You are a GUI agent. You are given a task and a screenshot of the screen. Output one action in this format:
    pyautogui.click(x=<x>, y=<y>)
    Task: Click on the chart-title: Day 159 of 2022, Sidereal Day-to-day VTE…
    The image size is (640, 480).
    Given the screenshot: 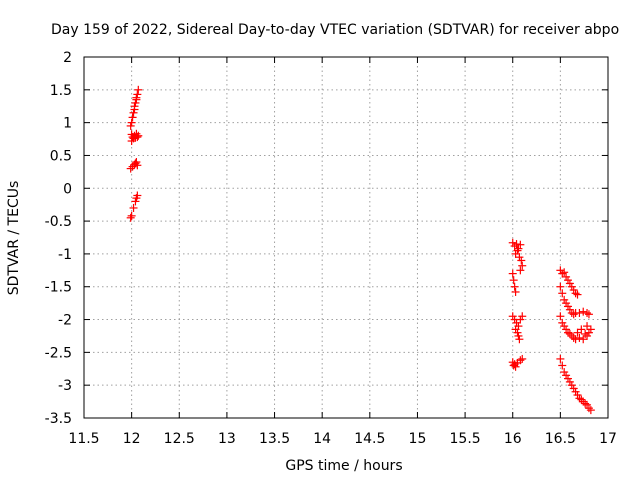 What is the action you would take?
    pyautogui.click(x=335, y=30)
    